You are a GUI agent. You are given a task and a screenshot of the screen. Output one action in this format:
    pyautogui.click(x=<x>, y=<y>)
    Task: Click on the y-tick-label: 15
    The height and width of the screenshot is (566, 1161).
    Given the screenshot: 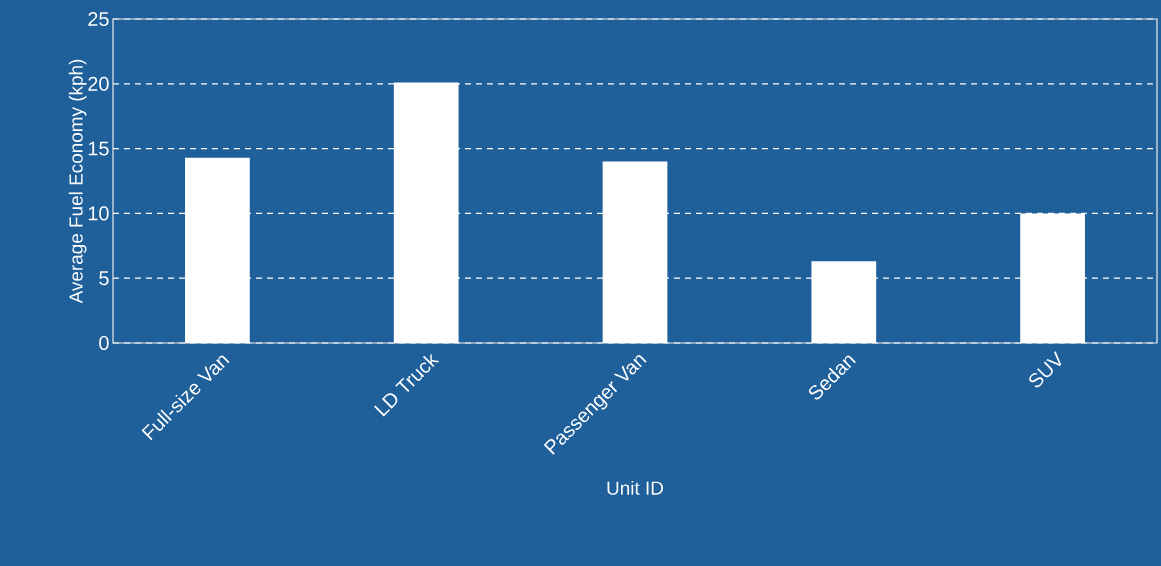 What is the action you would take?
    pyautogui.click(x=98, y=148)
    